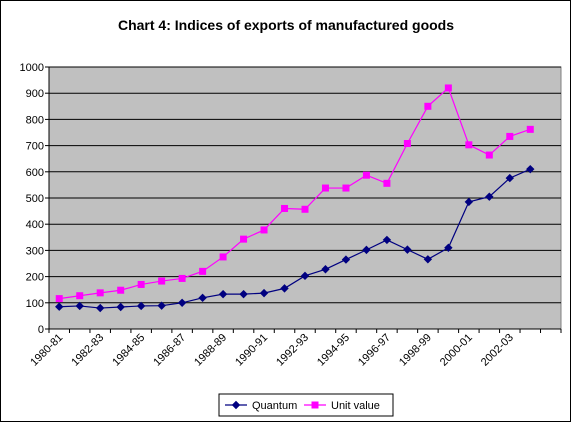 This screenshot has width=571, height=422. What do you see at coordinates (497, 350) in the screenshot?
I see `x-tick-label: 2002-03` at bounding box center [497, 350].